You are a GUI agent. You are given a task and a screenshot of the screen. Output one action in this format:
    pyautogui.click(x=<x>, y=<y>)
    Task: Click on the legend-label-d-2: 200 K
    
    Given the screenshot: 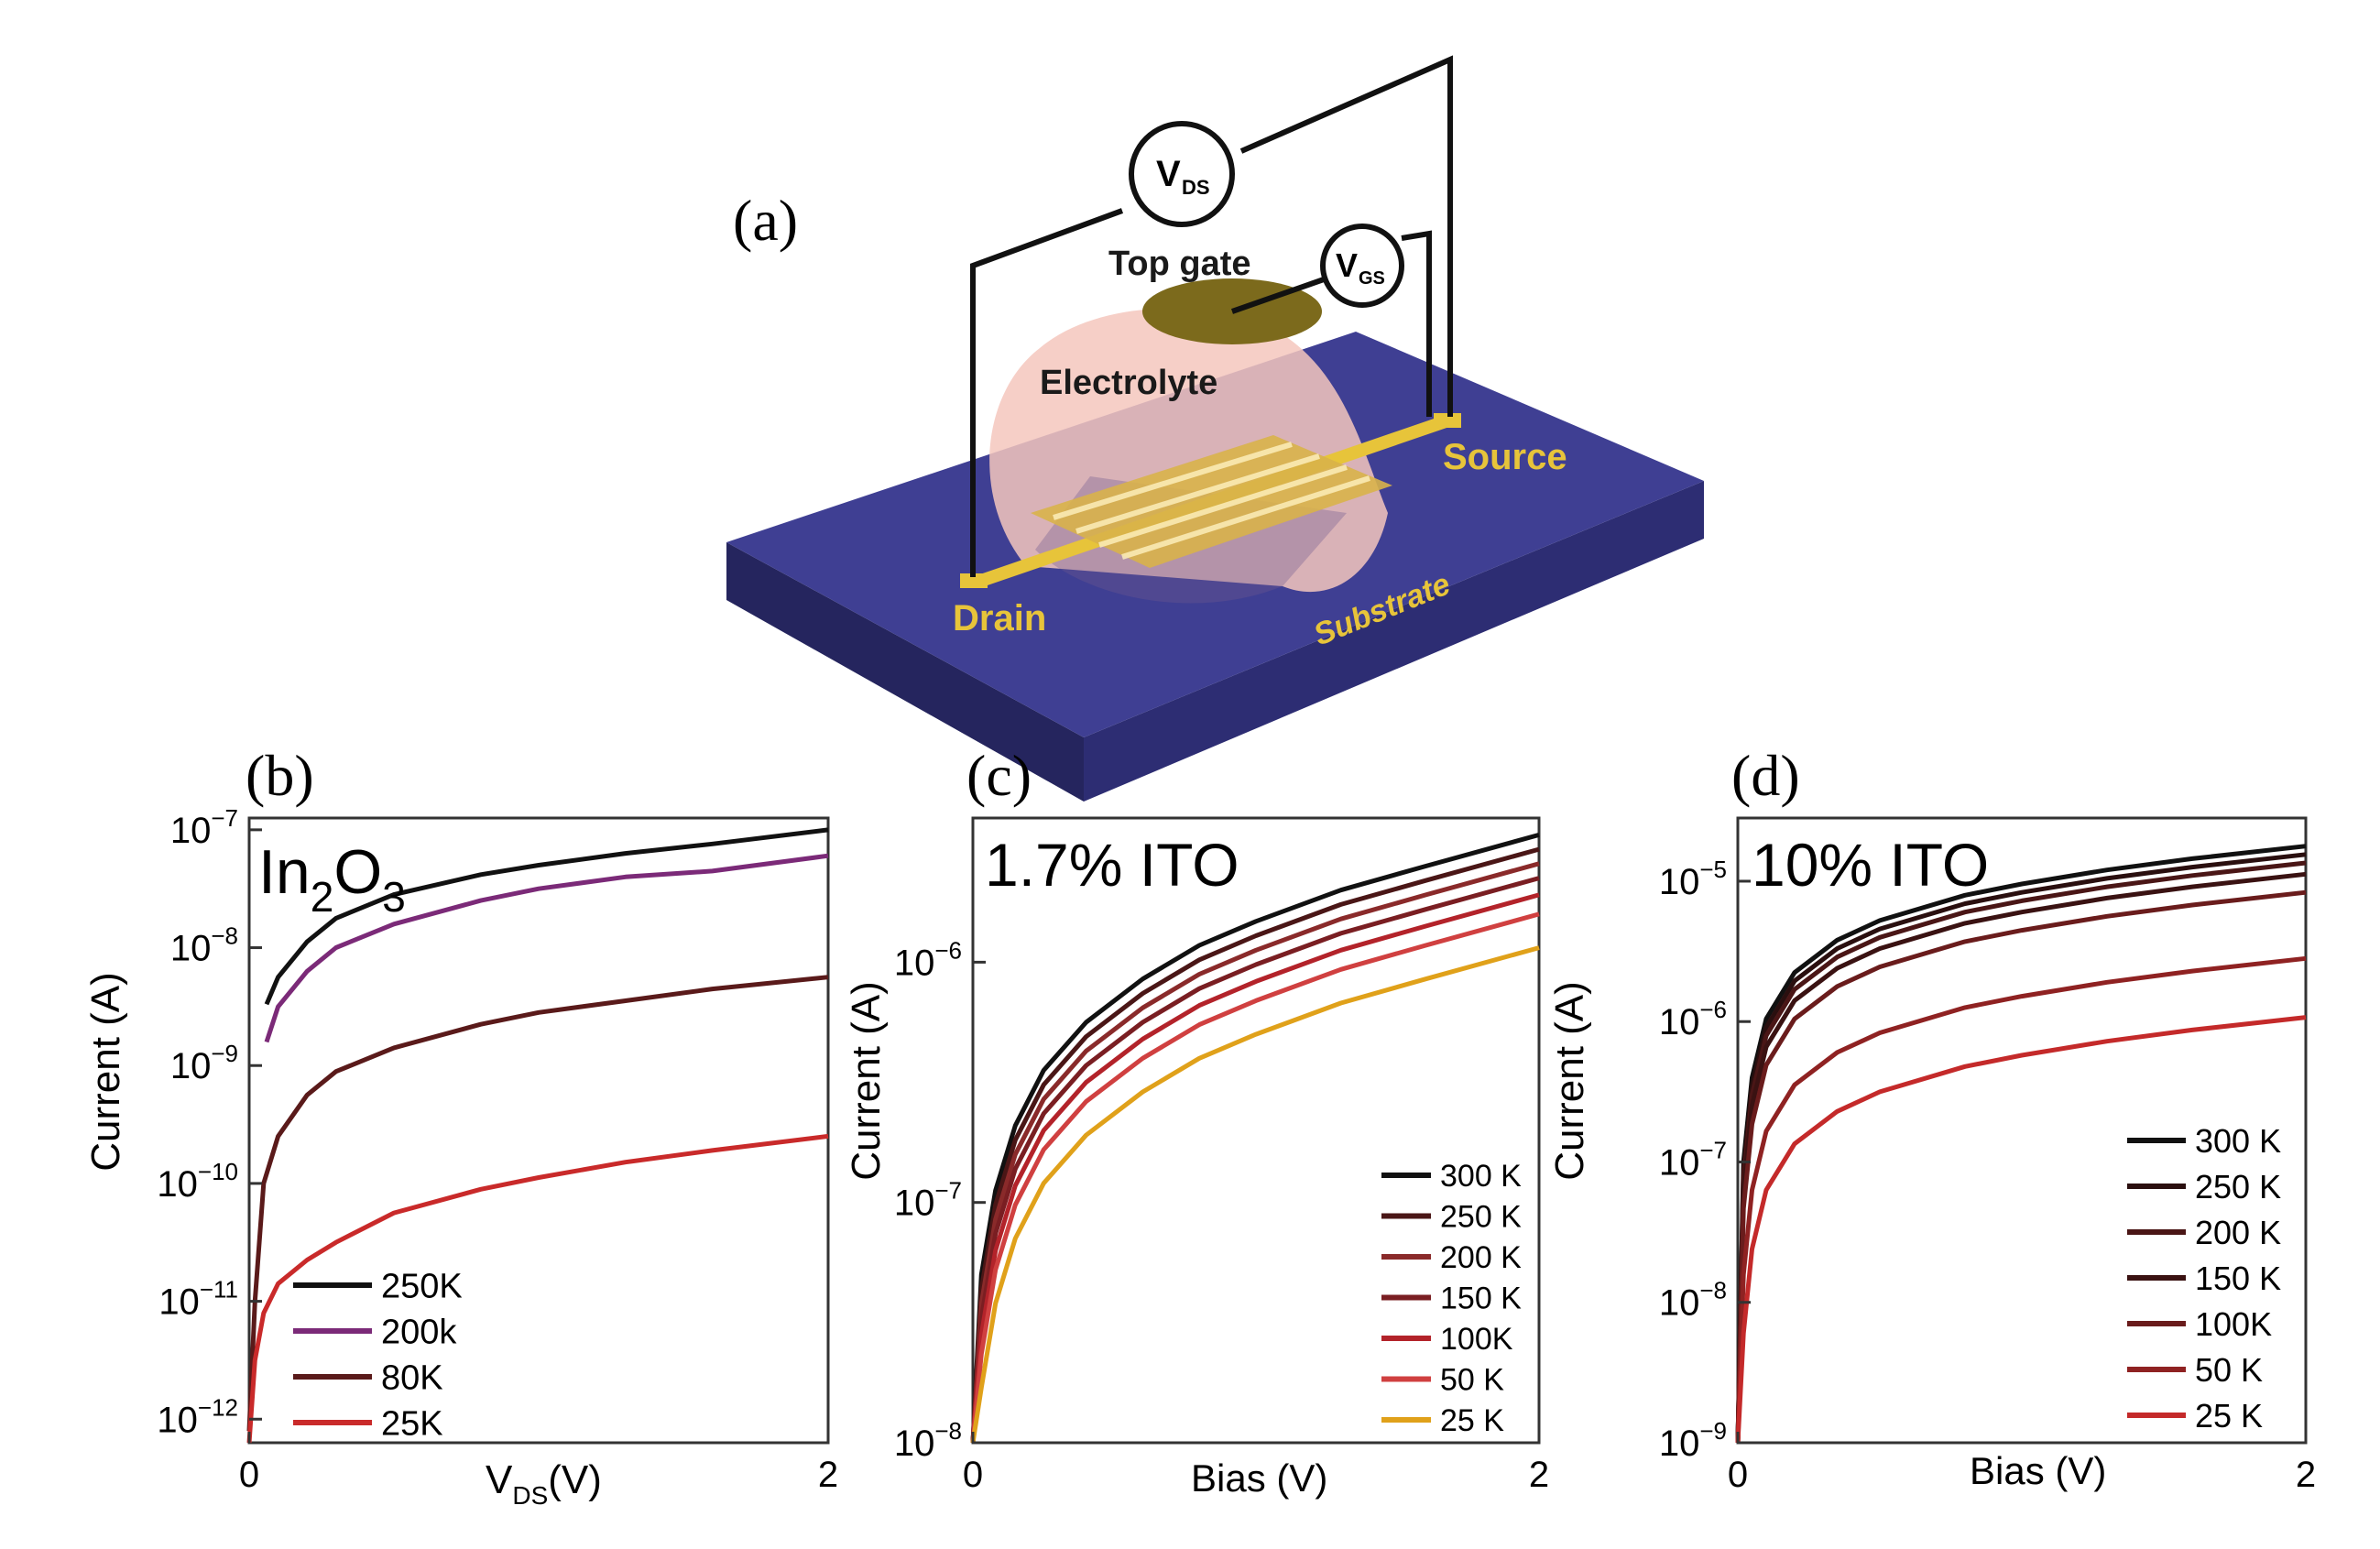 What is the action you would take?
    pyautogui.click(x=2238, y=1232)
    